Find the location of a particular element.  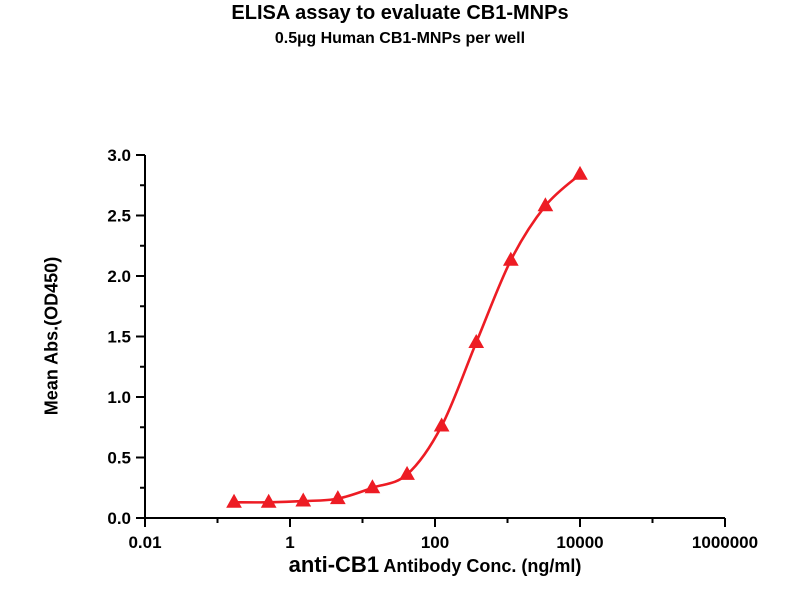

x-axis-label: anti-CB1 Antibody Conc. (ng/ml) is located at coordinates (435, 565).